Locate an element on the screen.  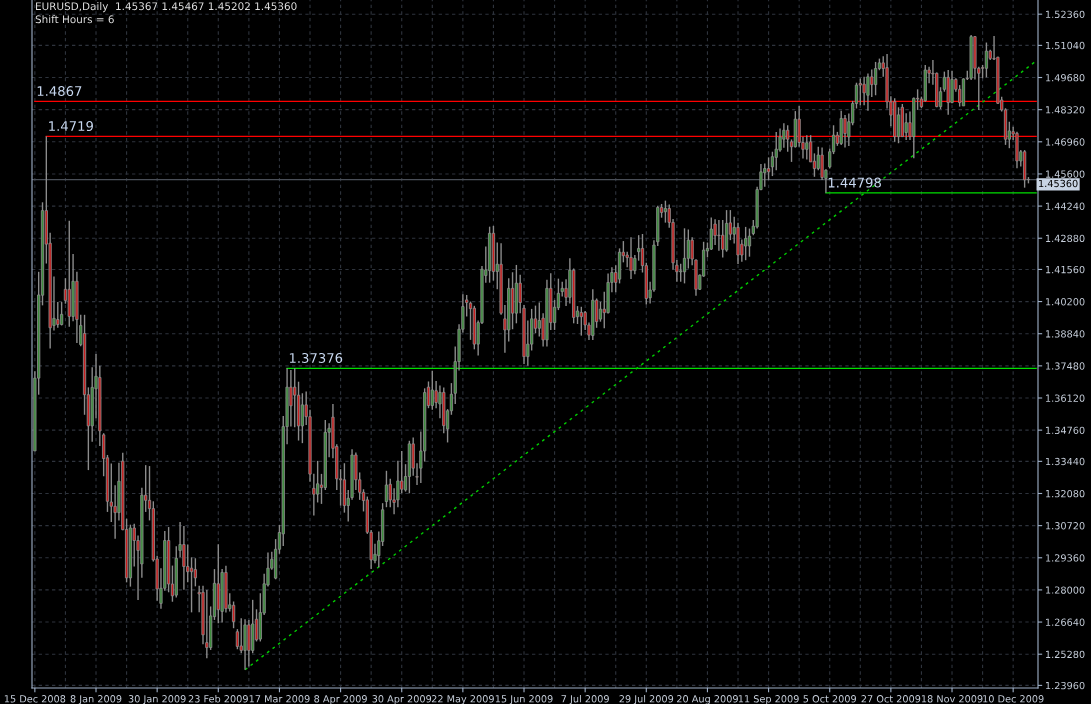
y-tick-label: 1.29360 is located at coordinates (1065, 558).